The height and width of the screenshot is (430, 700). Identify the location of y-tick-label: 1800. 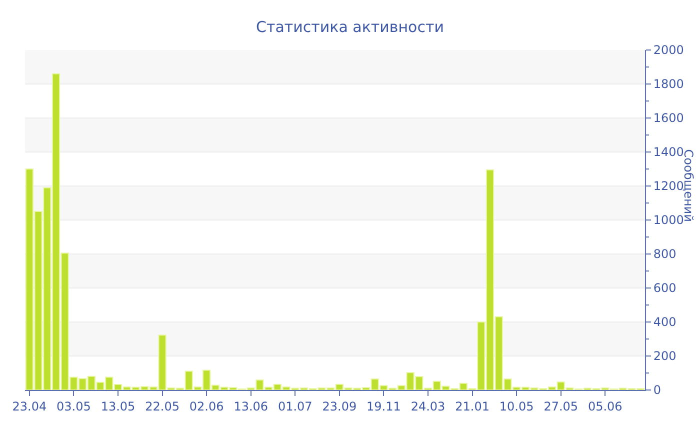
(668, 84).